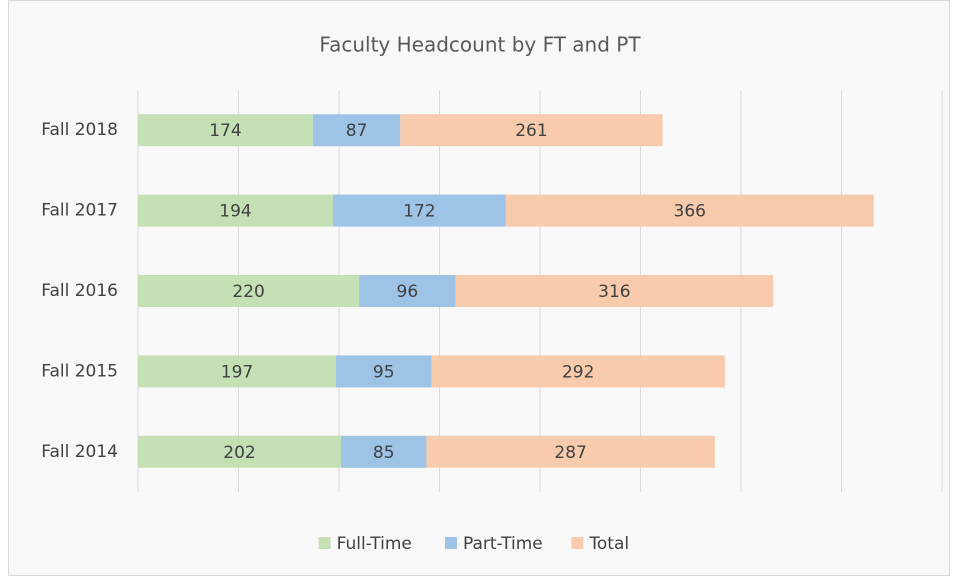 This screenshot has width=960, height=577. What do you see at coordinates (79, 211) in the screenshot?
I see `y-tick-label: Fall 2017` at bounding box center [79, 211].